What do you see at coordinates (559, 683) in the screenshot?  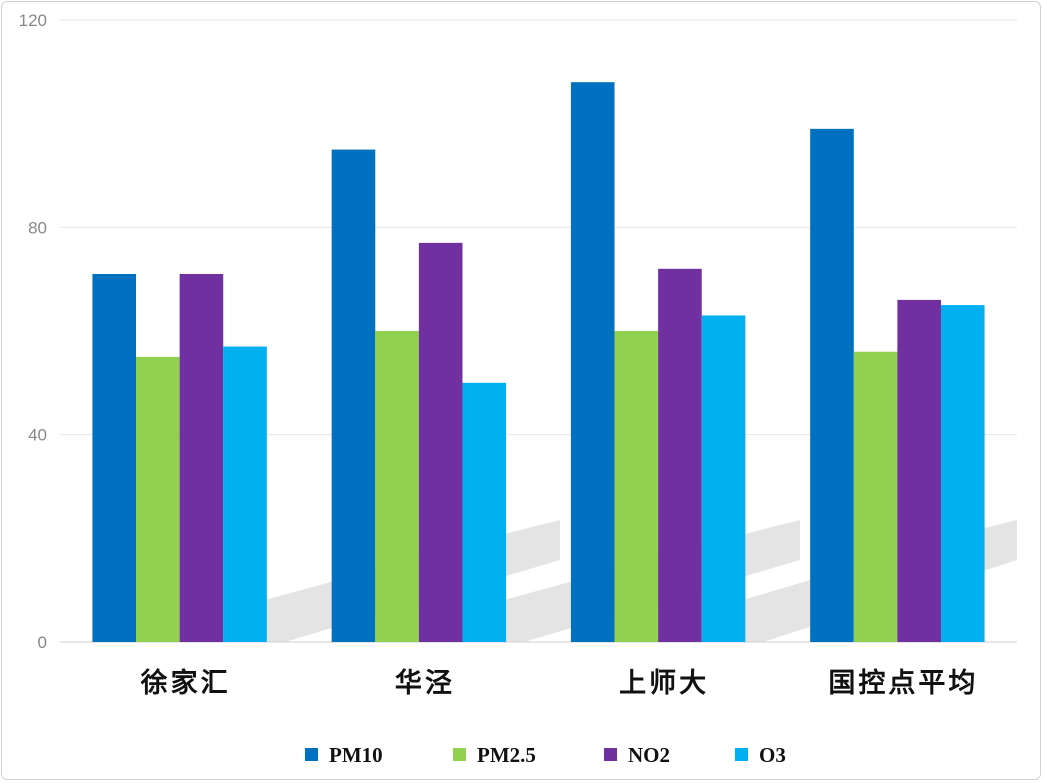 I see `category-labels: 徐家汇 华泾 上师大 国控点平均` at bounding box center [559, 683].